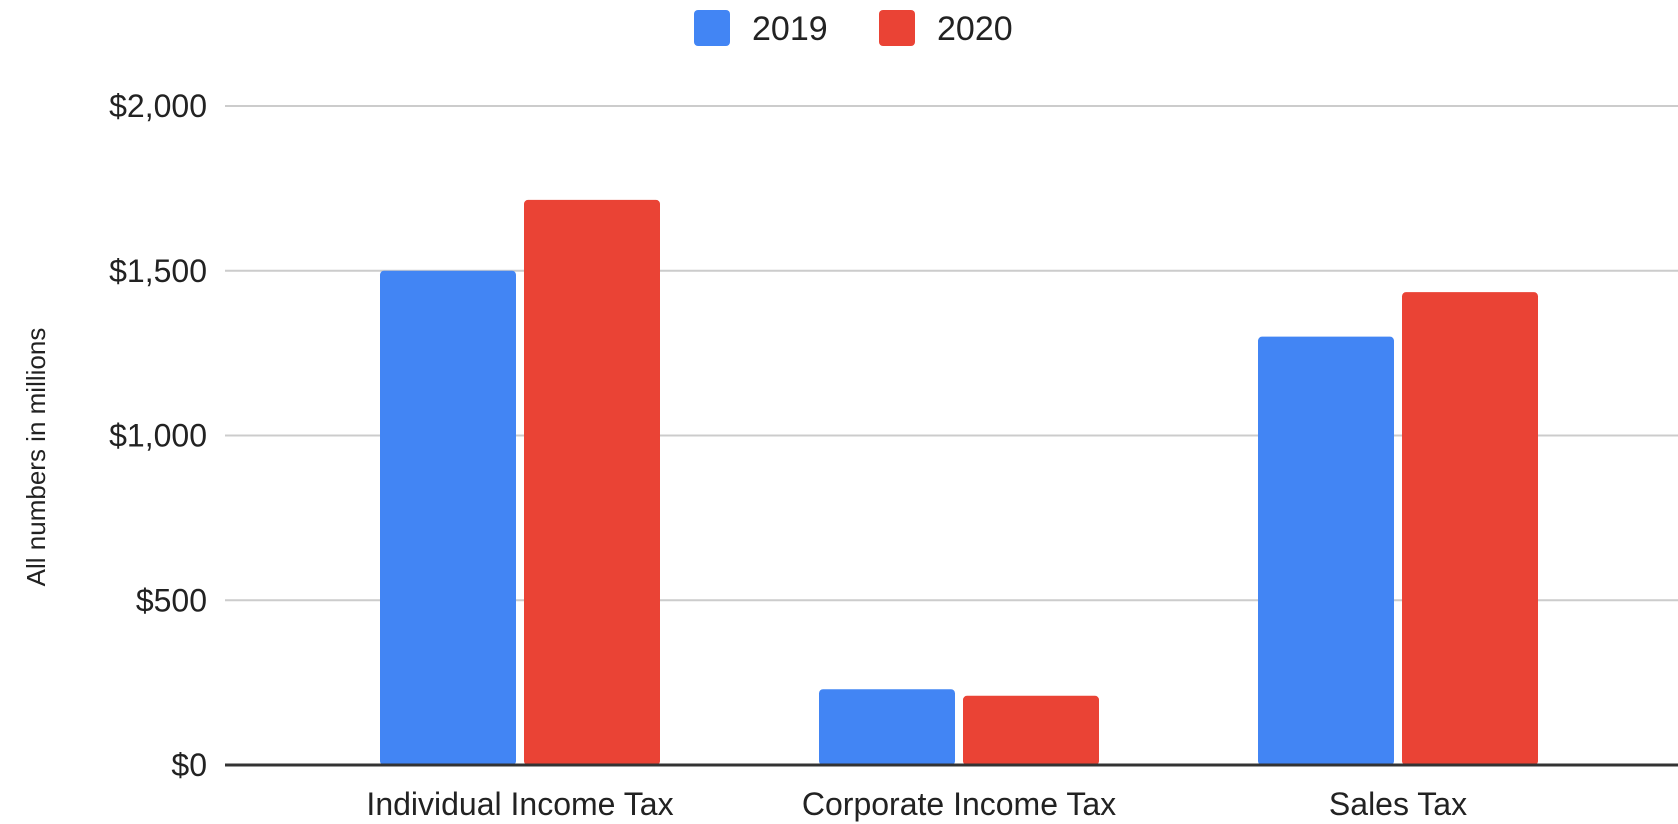  I want to click on x-category-label: Corporate Income Tax, so click(959, 804).